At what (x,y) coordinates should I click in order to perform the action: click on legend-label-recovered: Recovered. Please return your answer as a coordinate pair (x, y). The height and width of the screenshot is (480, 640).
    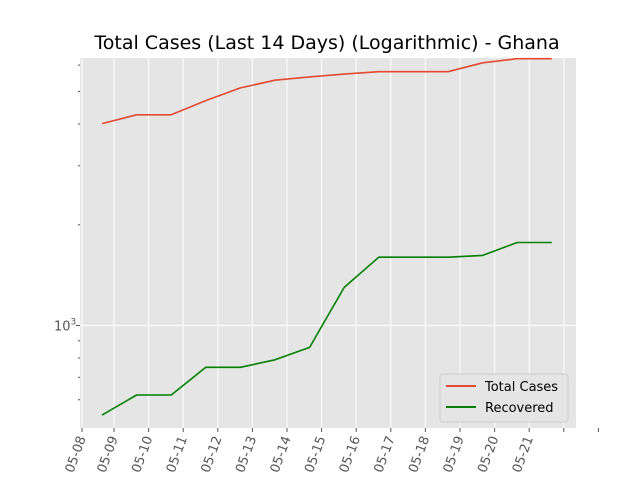
    Looking at the image, I should click on (519, 408).